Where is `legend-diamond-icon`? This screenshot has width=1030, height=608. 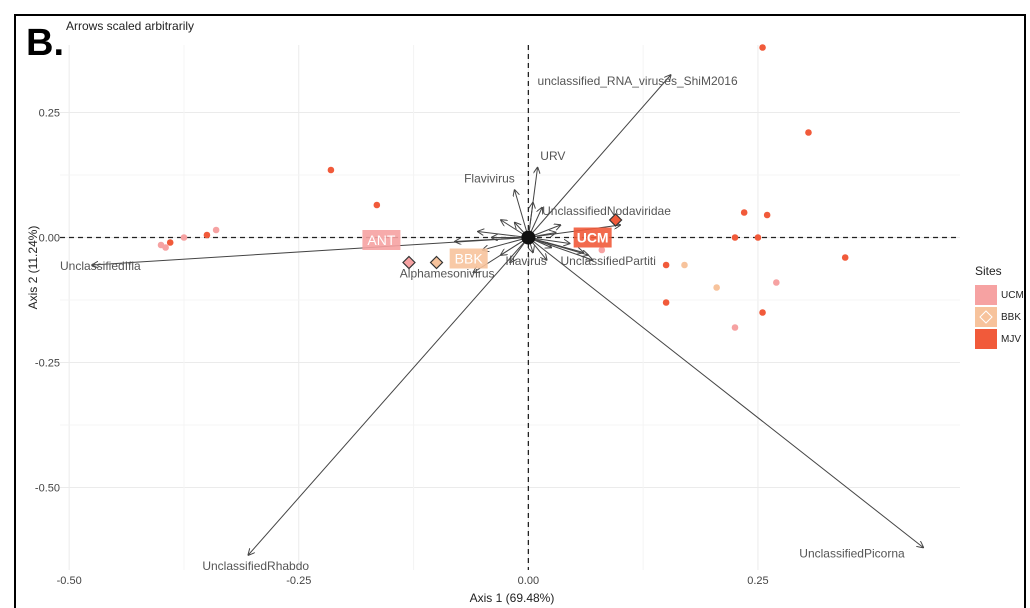 legend-diamond-icon is located at coordinates (986, 317).